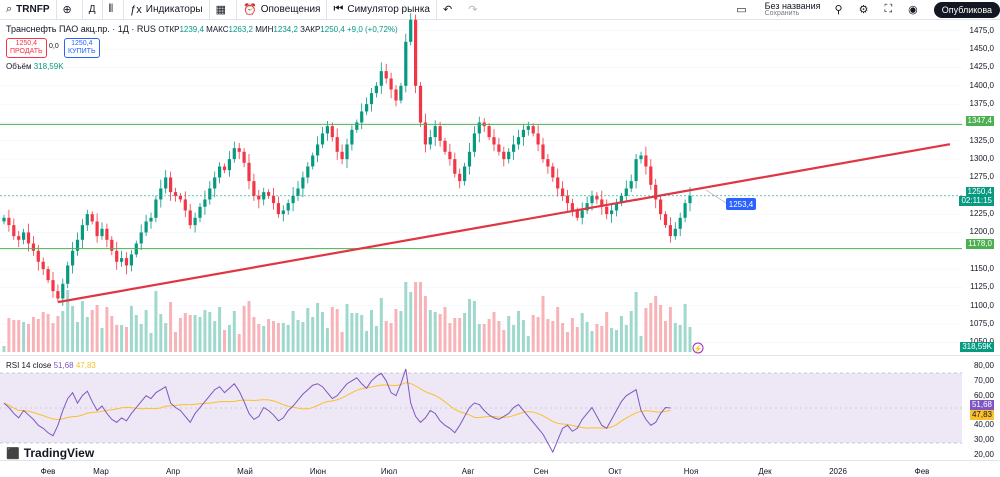 The width and height of the screenshot is (1000, 477). Describe the element at coordinates (50, 453) in the screenshot. I see `tradingview-logo: ⬛ TradingView` at that location.